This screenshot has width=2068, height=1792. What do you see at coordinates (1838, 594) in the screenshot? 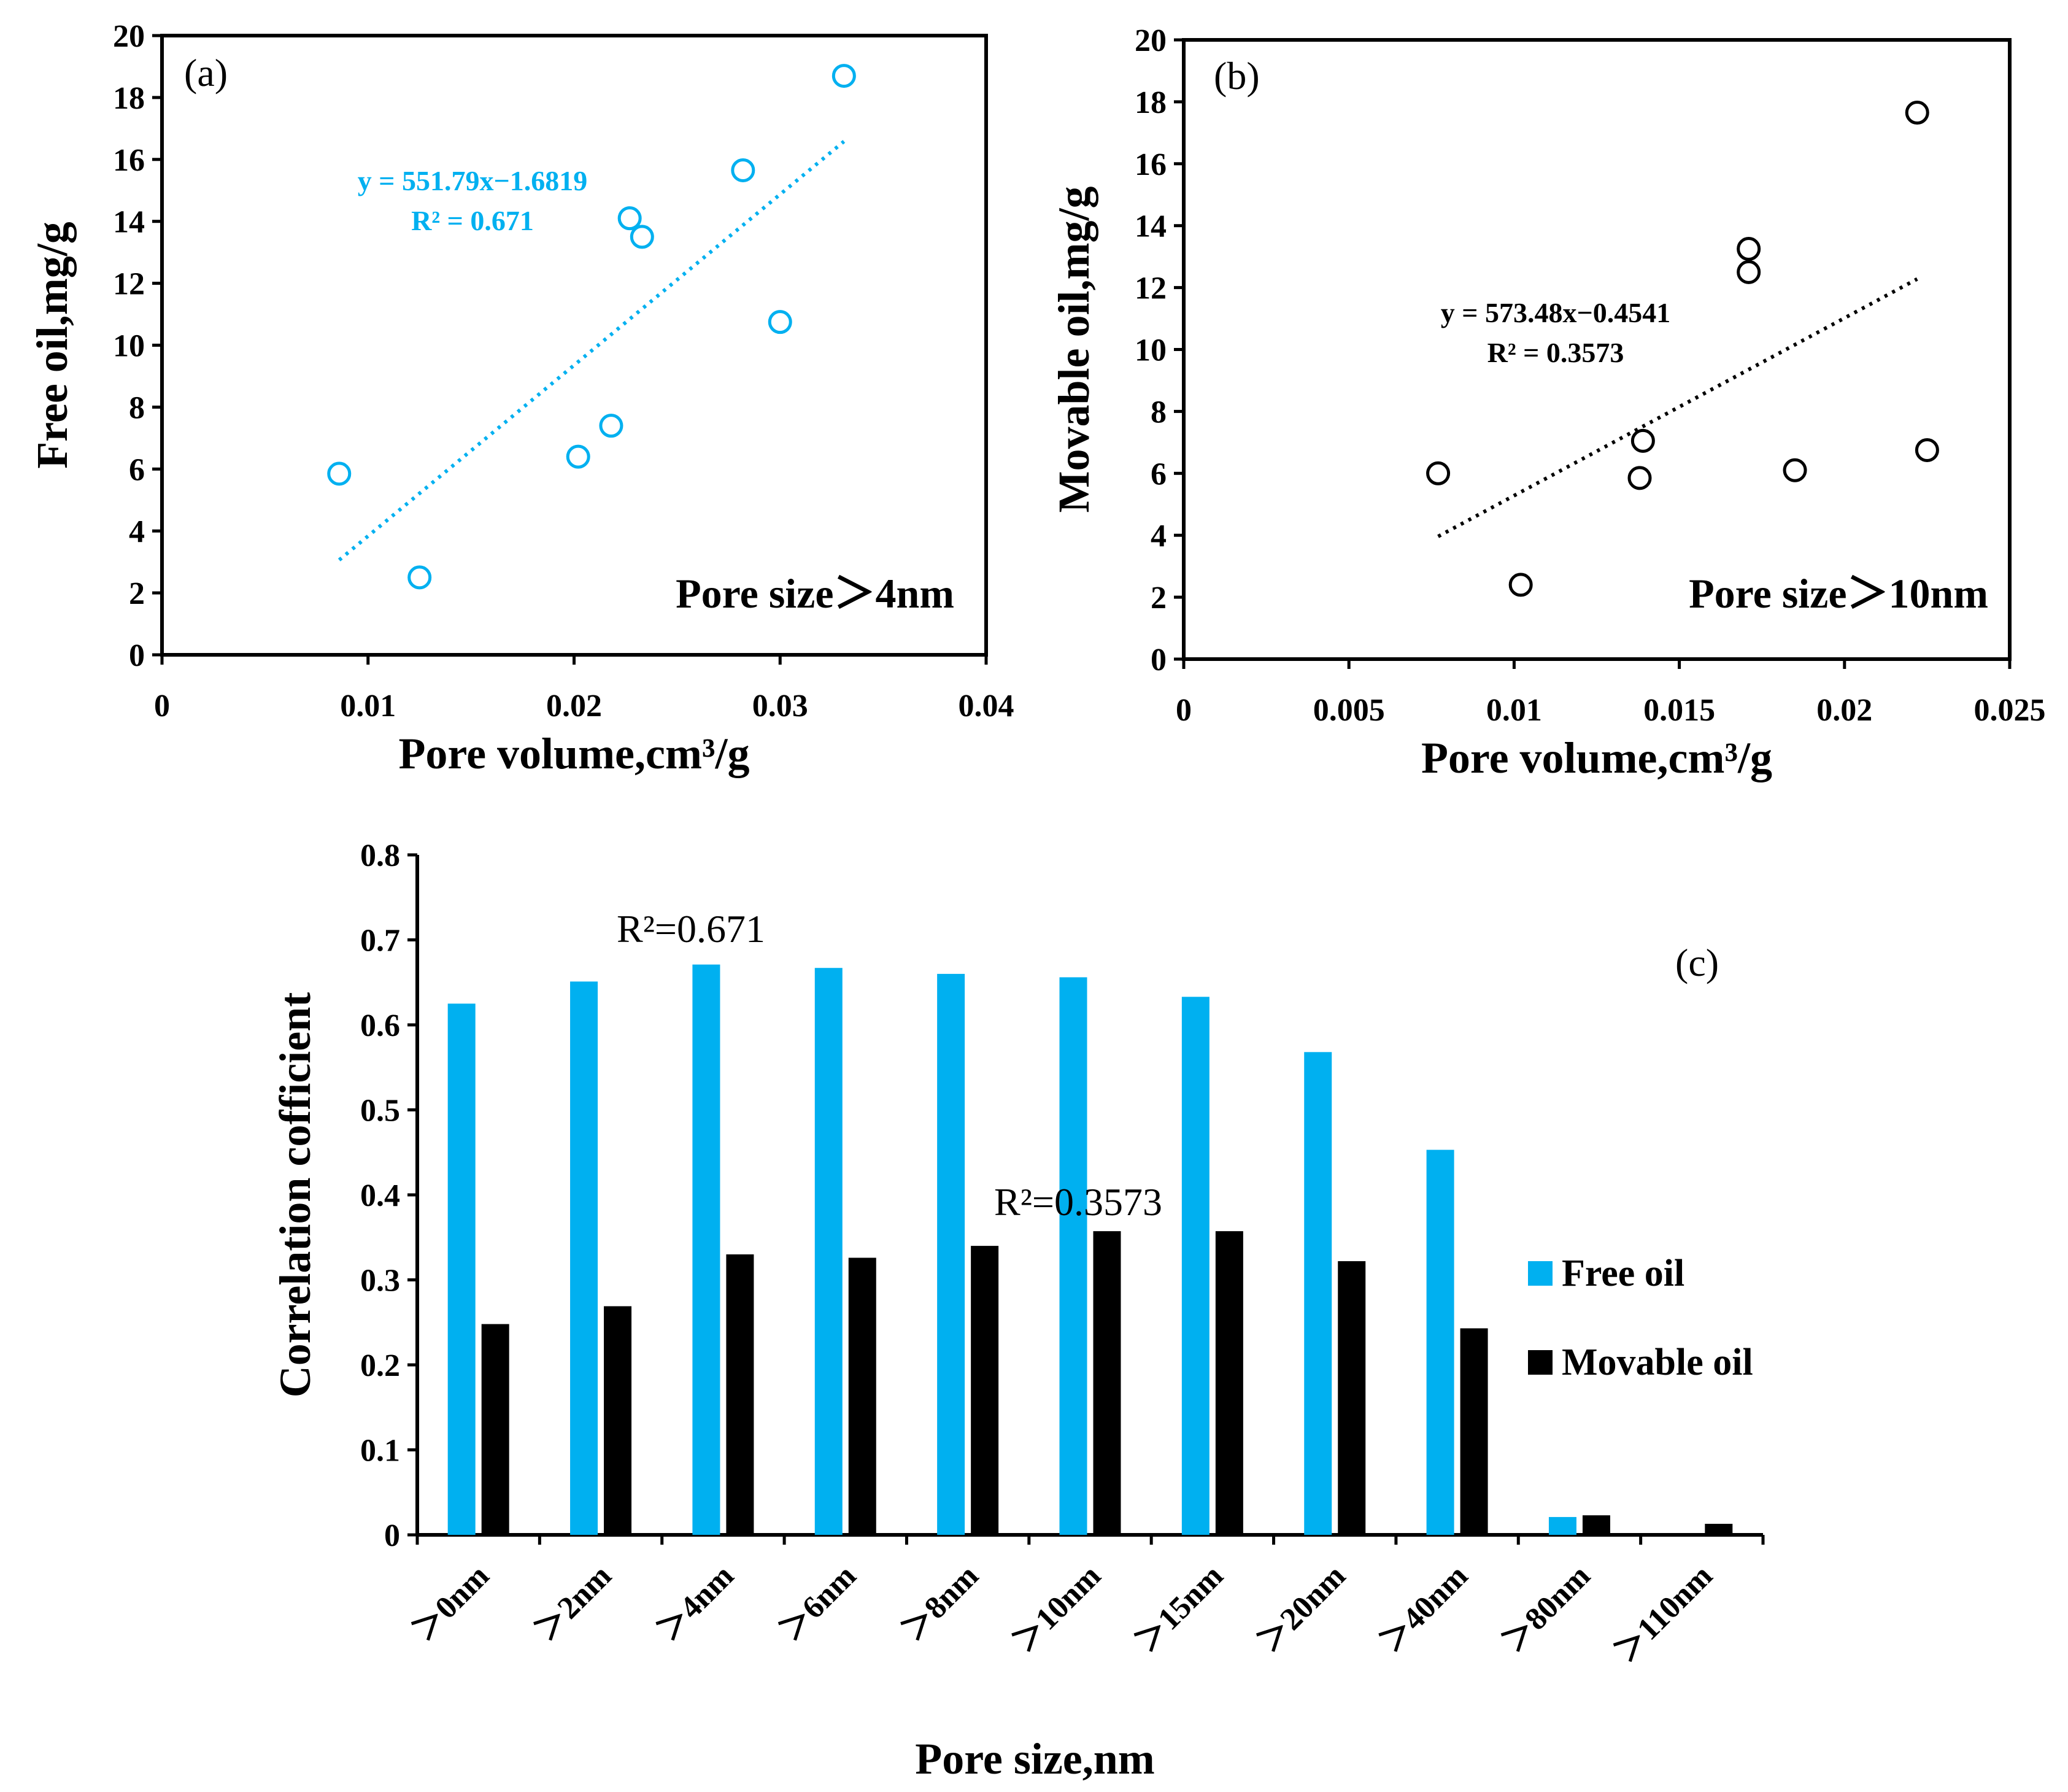
I see `pore-size-annotation: Pore size＞10nm` at bounding box center [1838, 594].